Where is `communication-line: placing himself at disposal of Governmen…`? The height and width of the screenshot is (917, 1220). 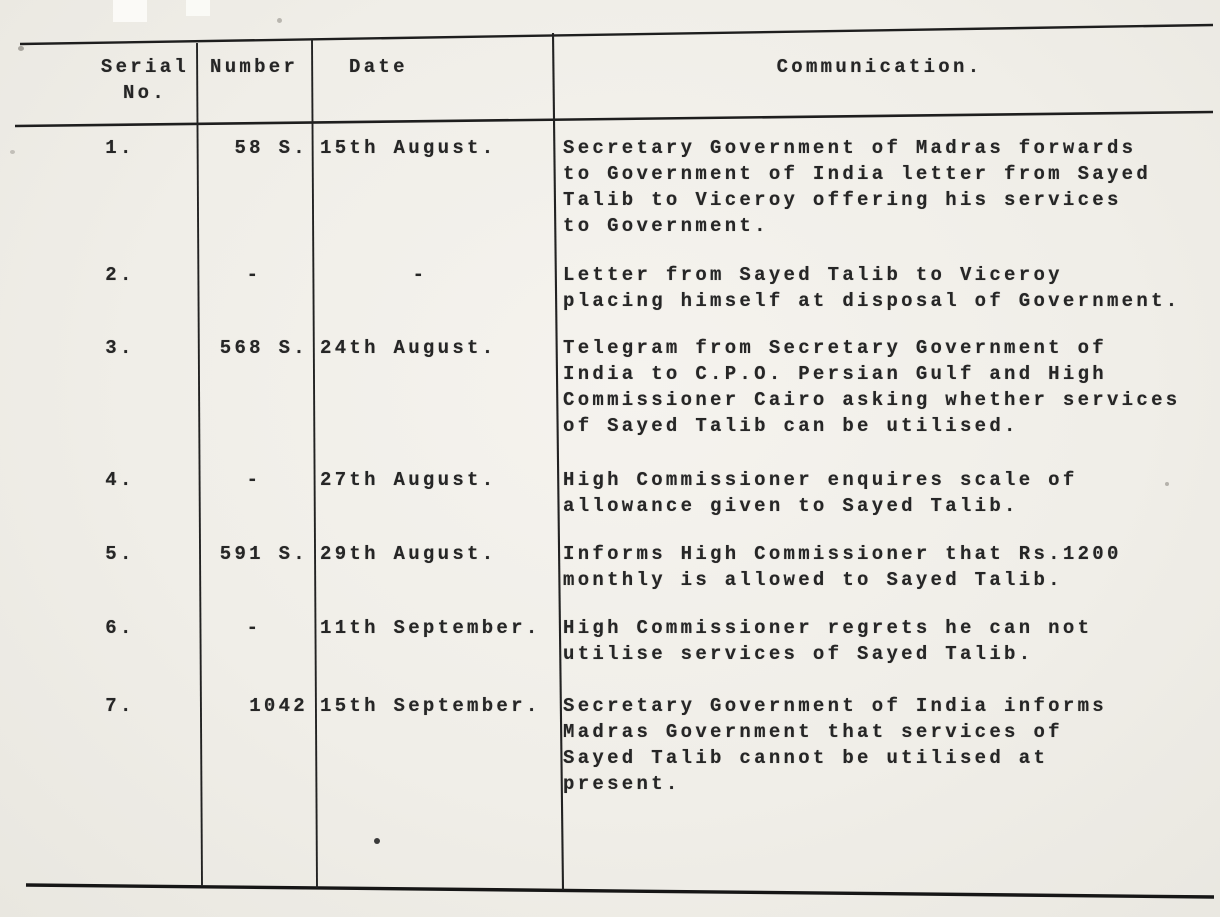
communication-line: placing himself at disposal of Governmen… is located at coordinates (872, 301).